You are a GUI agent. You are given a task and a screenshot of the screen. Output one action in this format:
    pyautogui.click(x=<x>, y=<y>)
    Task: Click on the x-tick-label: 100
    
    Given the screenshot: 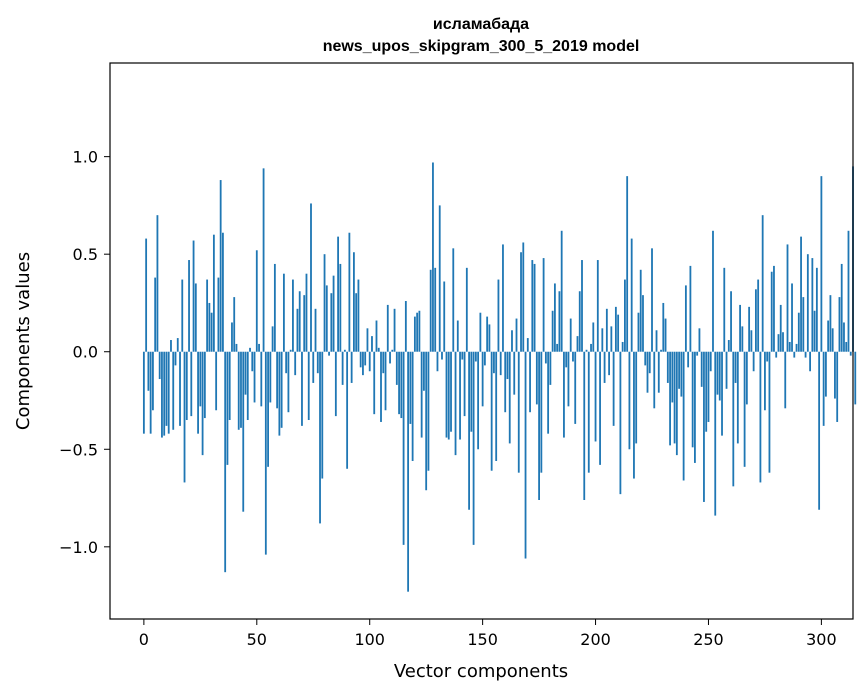 What is the action you would take?
    pyautogui.click(x=369, y=639)
    